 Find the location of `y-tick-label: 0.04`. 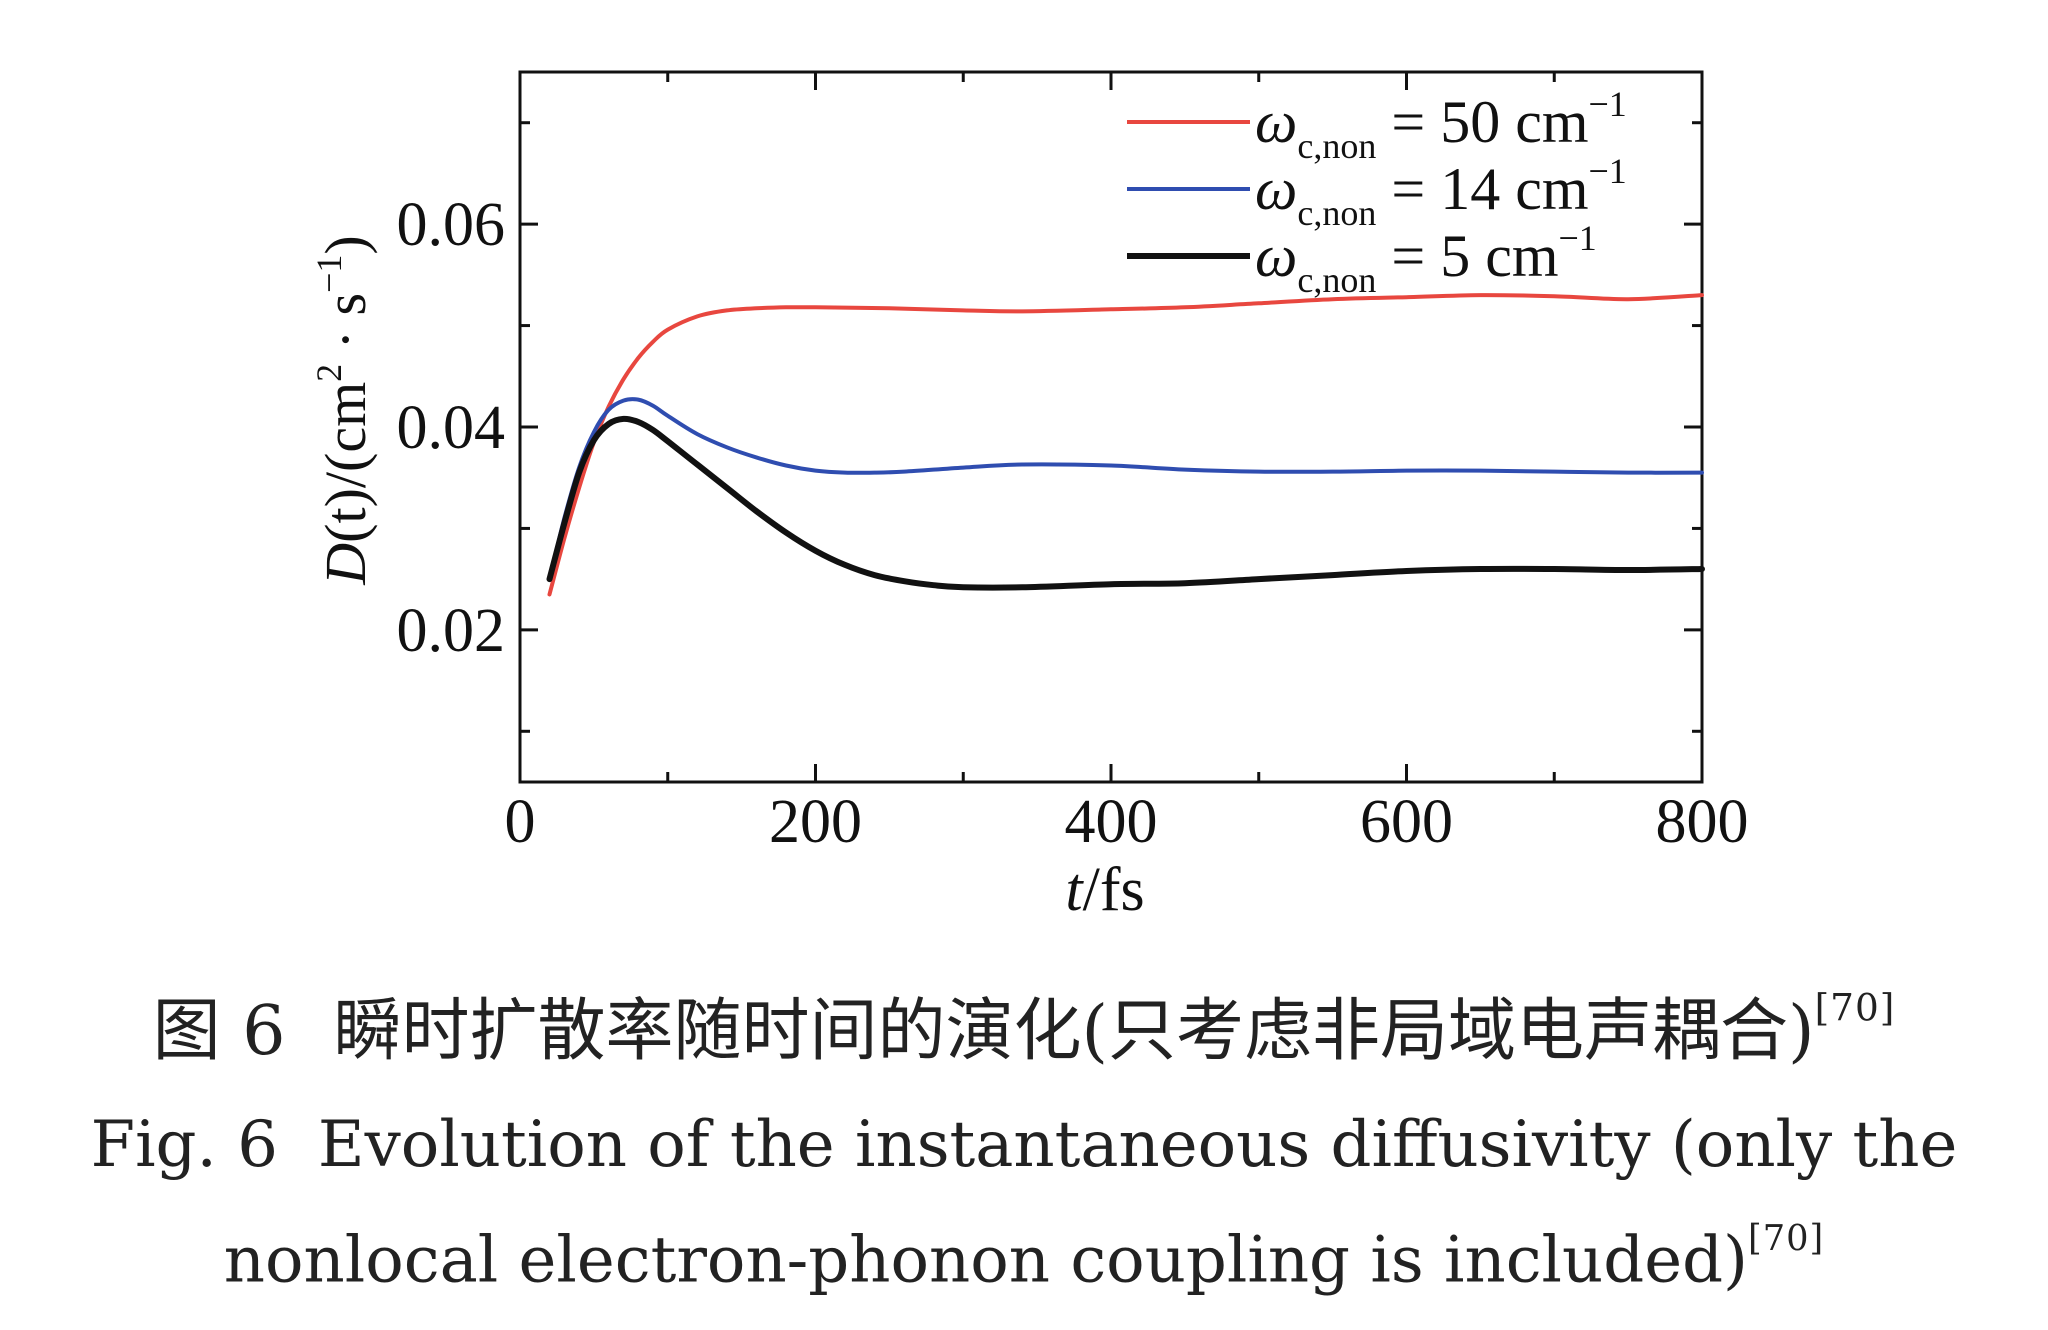

y-tick-label: 0.04 is located at coordinates (451, 428).